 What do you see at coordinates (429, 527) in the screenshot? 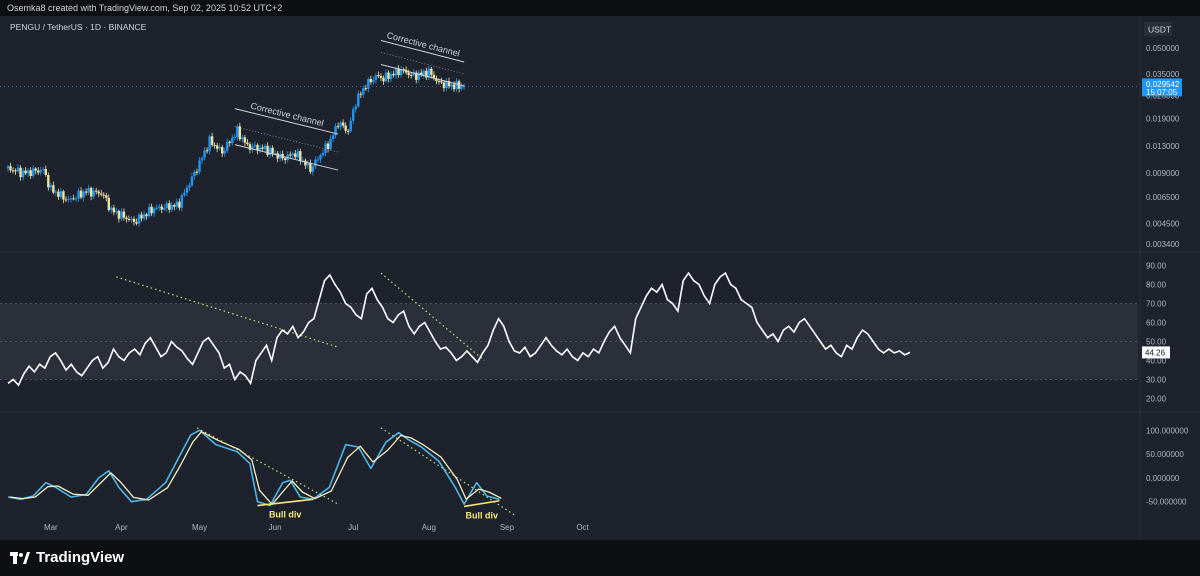
I see `x-tick-label: Aug` at bounding box center [429, 527].